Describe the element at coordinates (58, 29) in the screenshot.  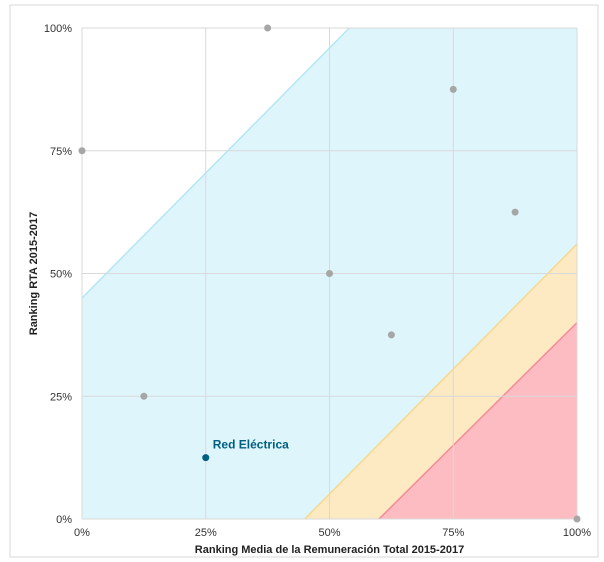
I see `y-tick-label: 100%` at that location.